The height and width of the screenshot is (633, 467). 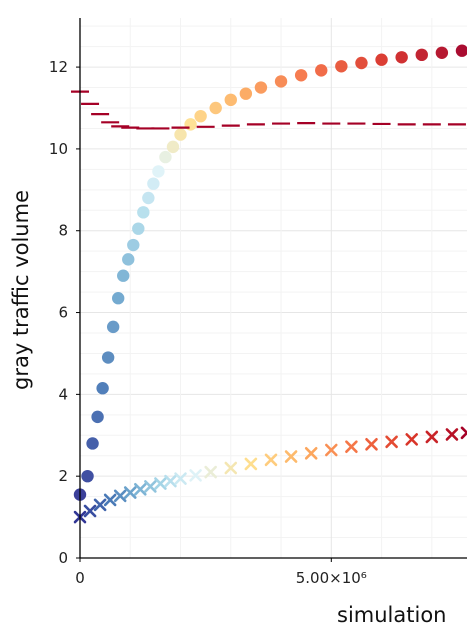 I want to click on y-tick-label: 12, so click(x=58, y=67).